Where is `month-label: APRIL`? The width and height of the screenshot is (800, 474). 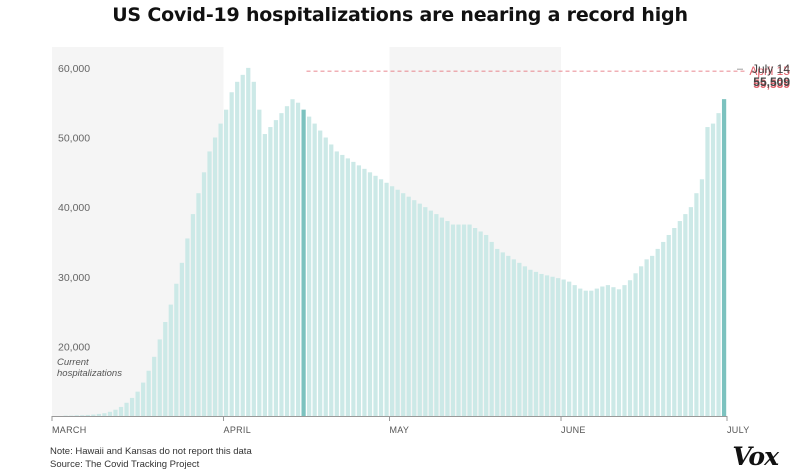
month-label: APRIL is located at coordinates (238, 430).